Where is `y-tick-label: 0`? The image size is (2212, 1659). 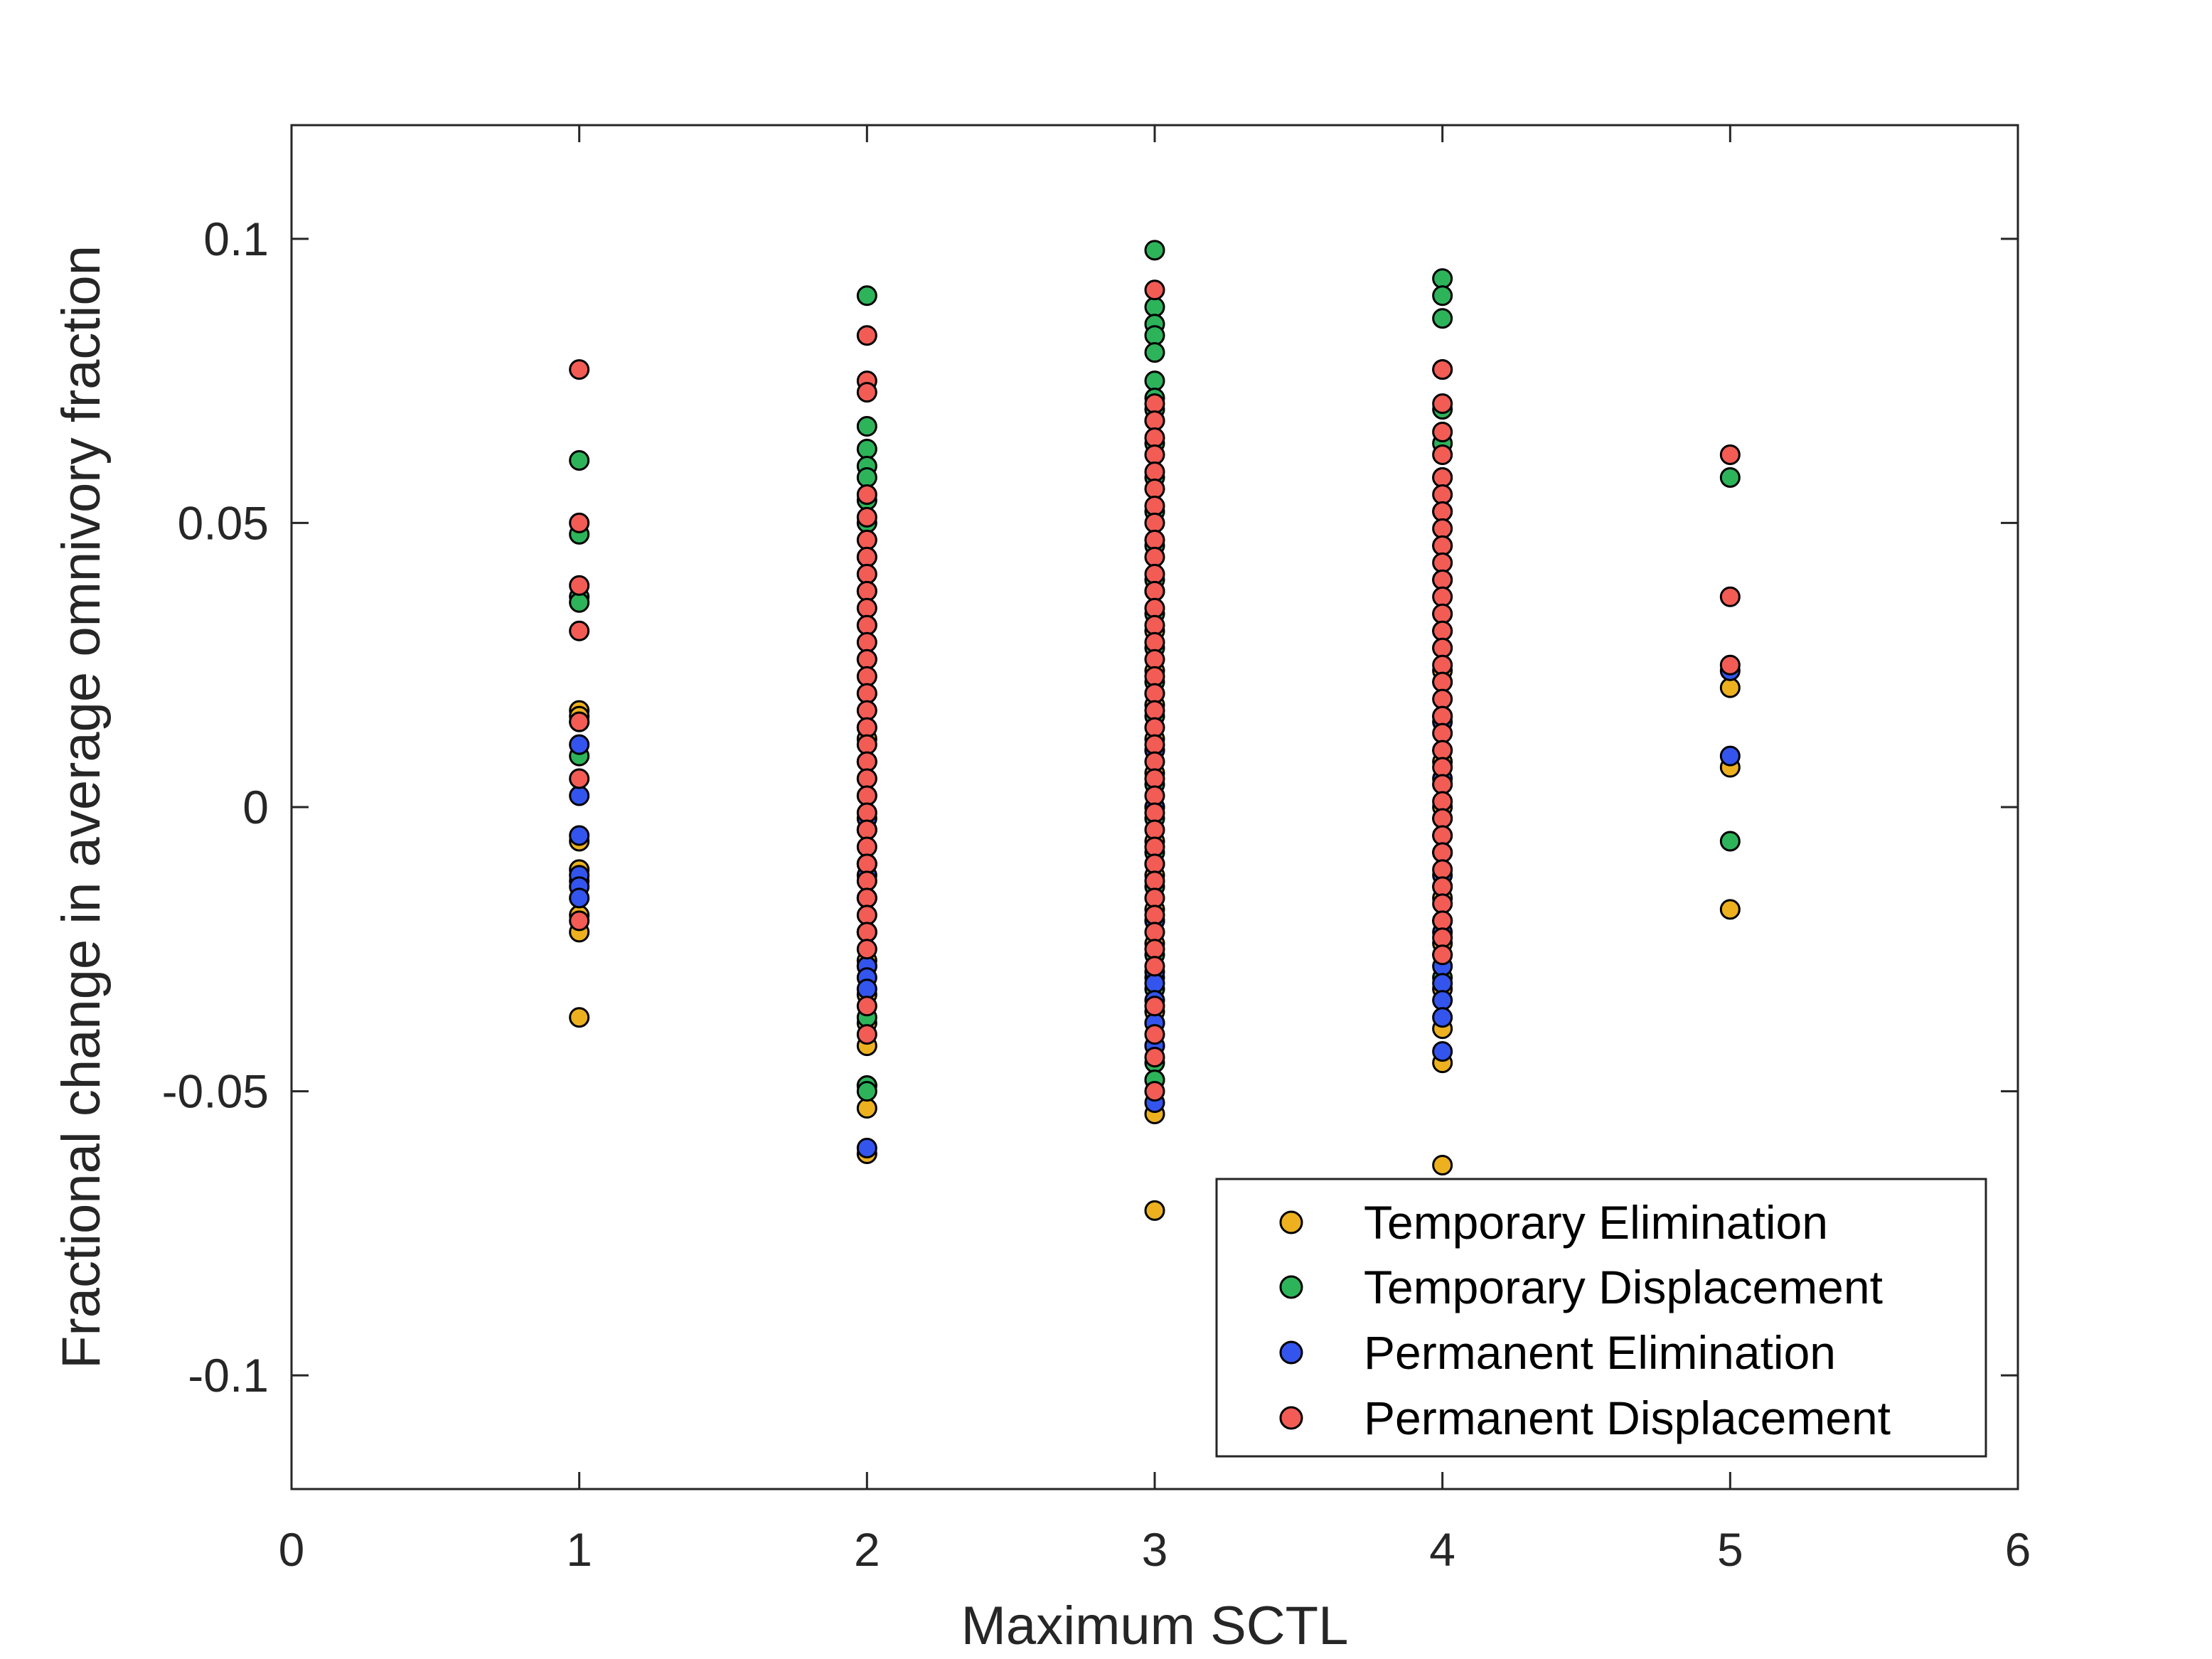
y-tick-label: 0 is located at coordinates (255, 807).